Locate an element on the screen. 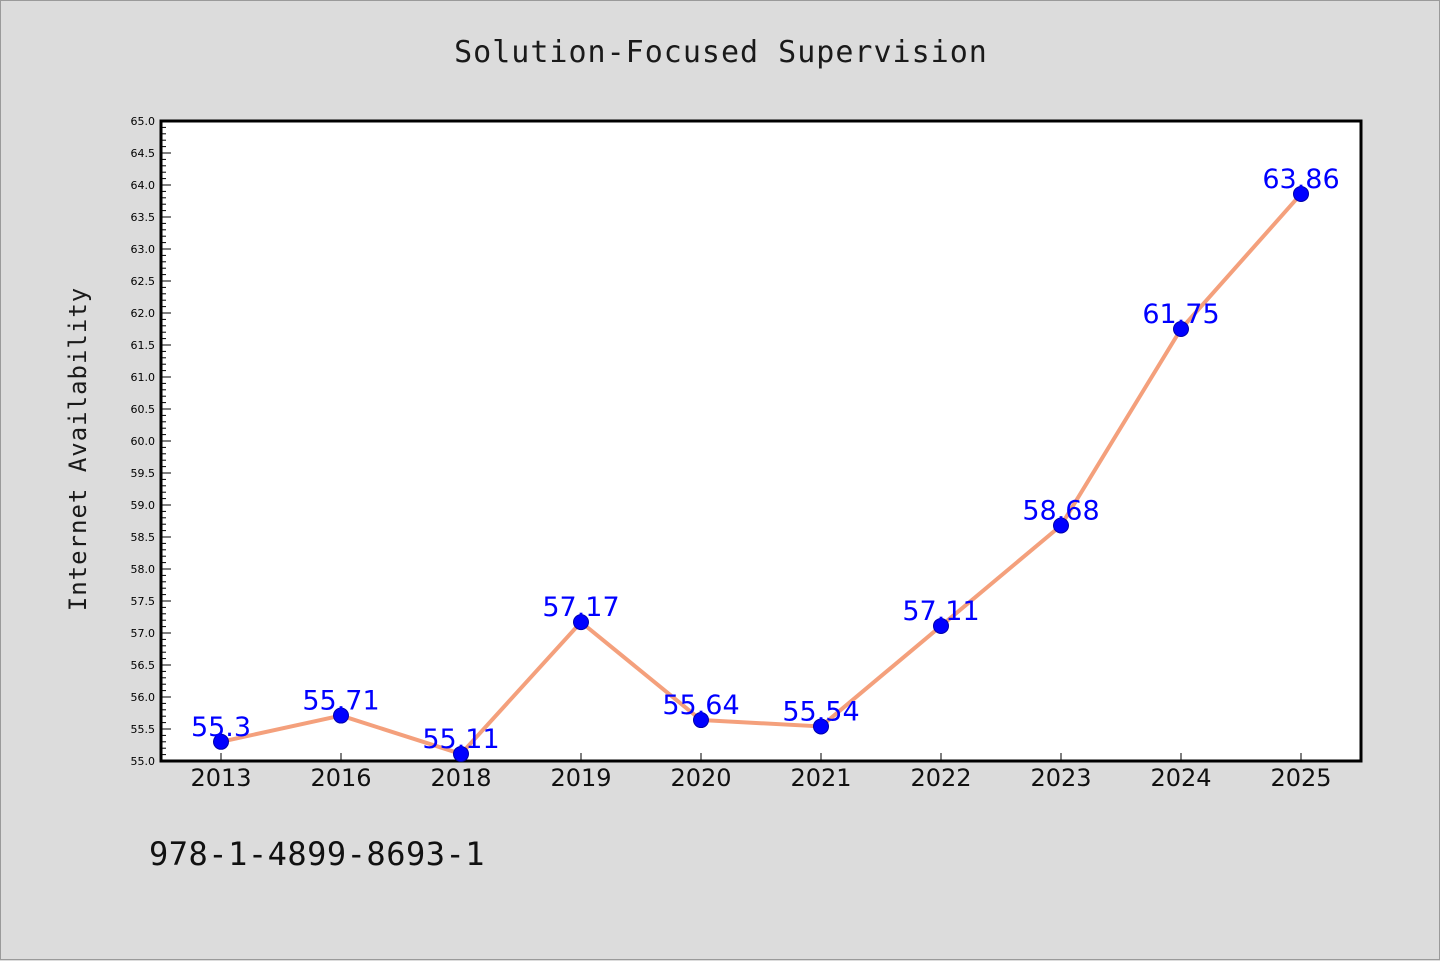  y-tick-label: 61.5 is located at coordinates (143, 345).